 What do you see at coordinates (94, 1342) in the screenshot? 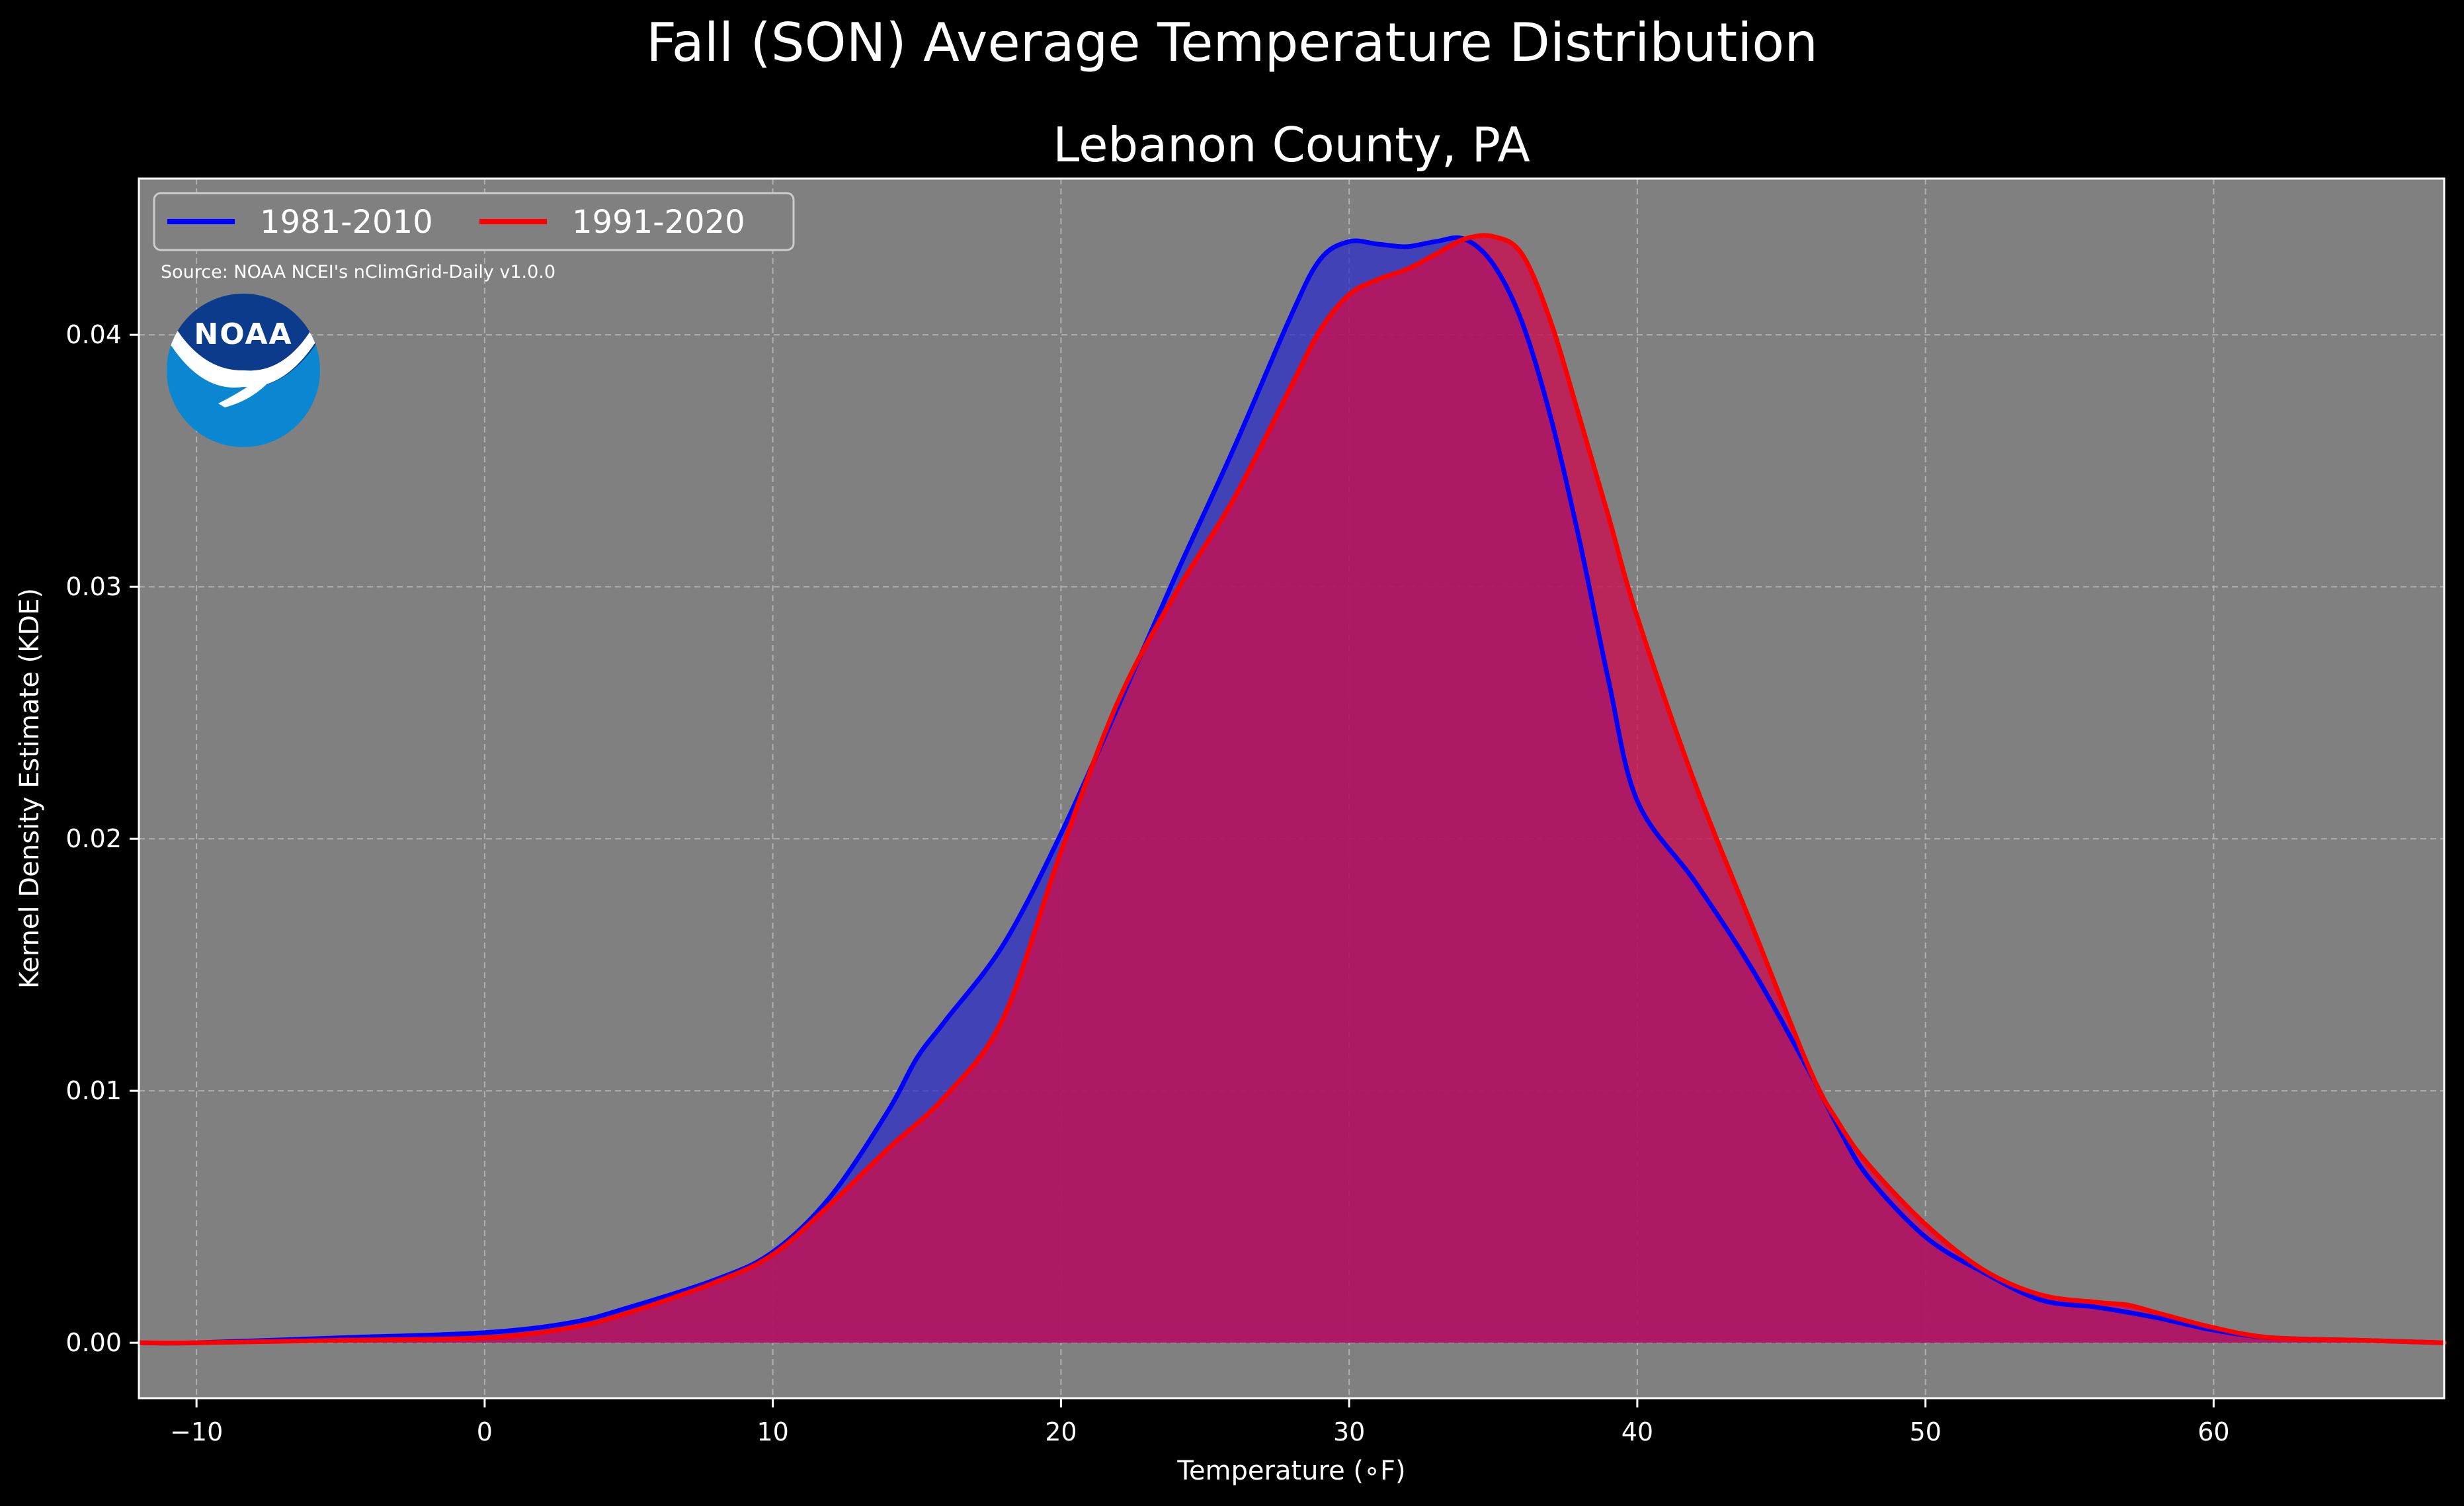
I see `y-tick-label: 0.00` at bounding box center [94, 1342].